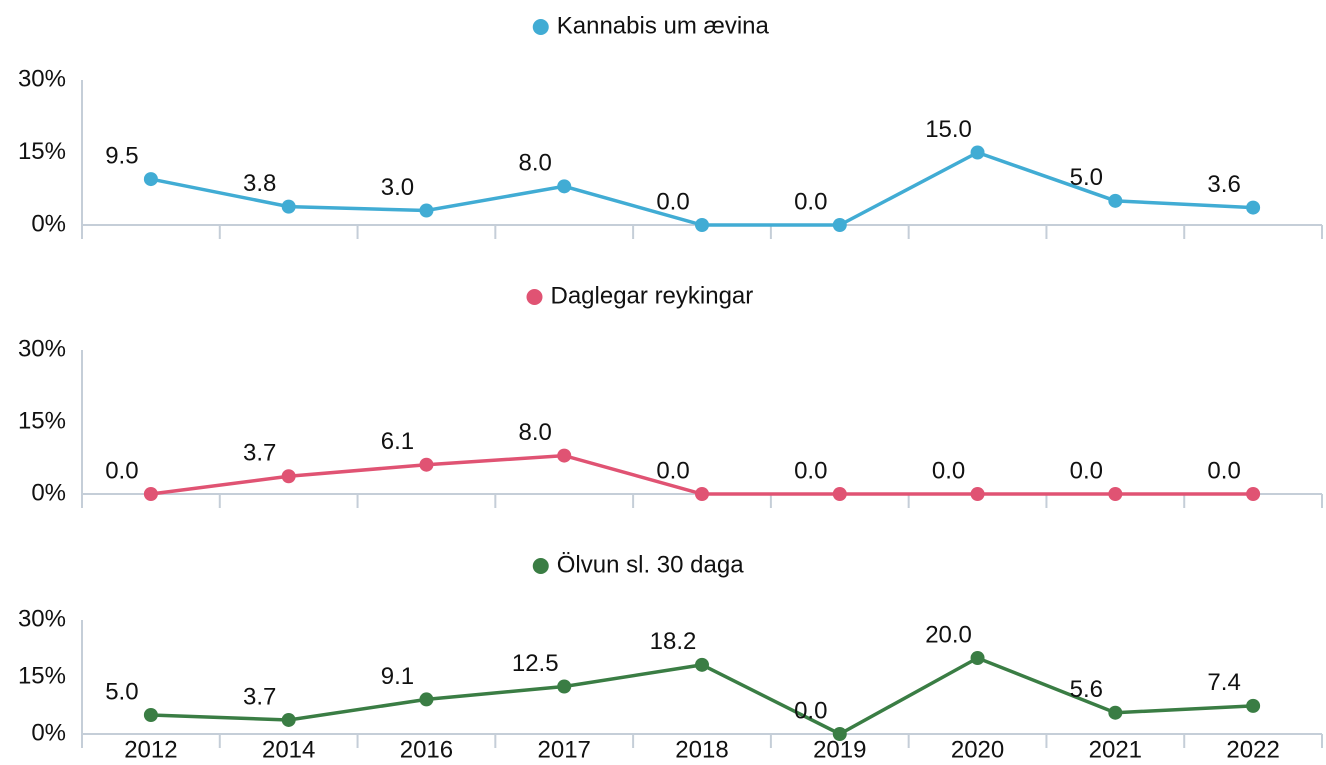 This screenshot has height=765, width=1326. I want to click on x-tick-label: 2014, so click(288, 749).